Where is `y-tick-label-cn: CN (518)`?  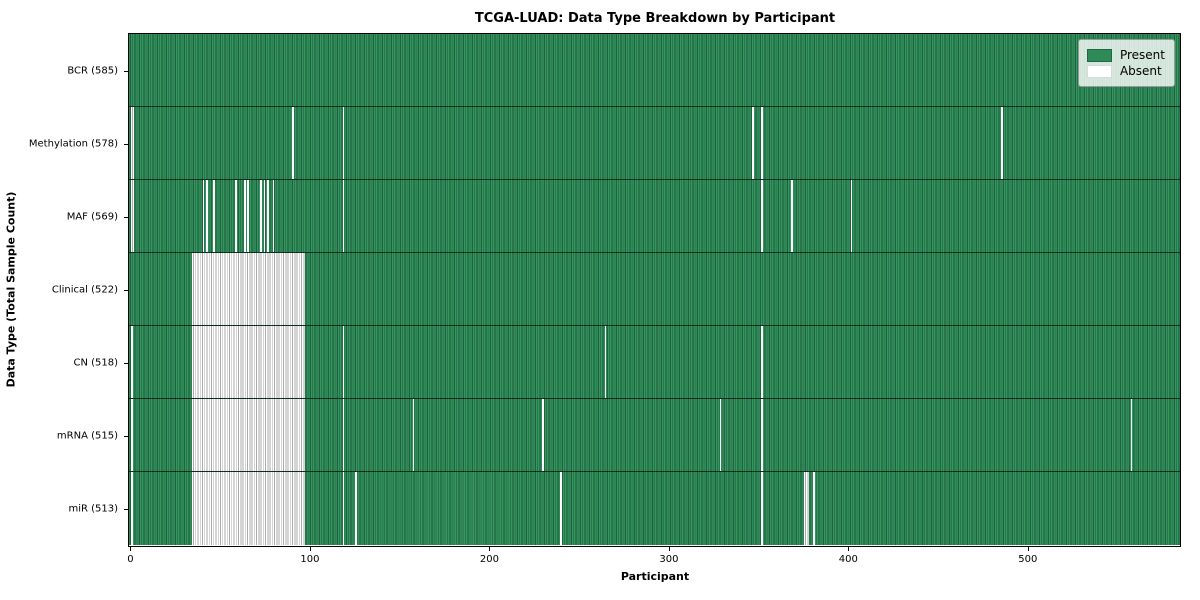
y-tick-label-cn: CN (518) is located at coordinates (95, 363).